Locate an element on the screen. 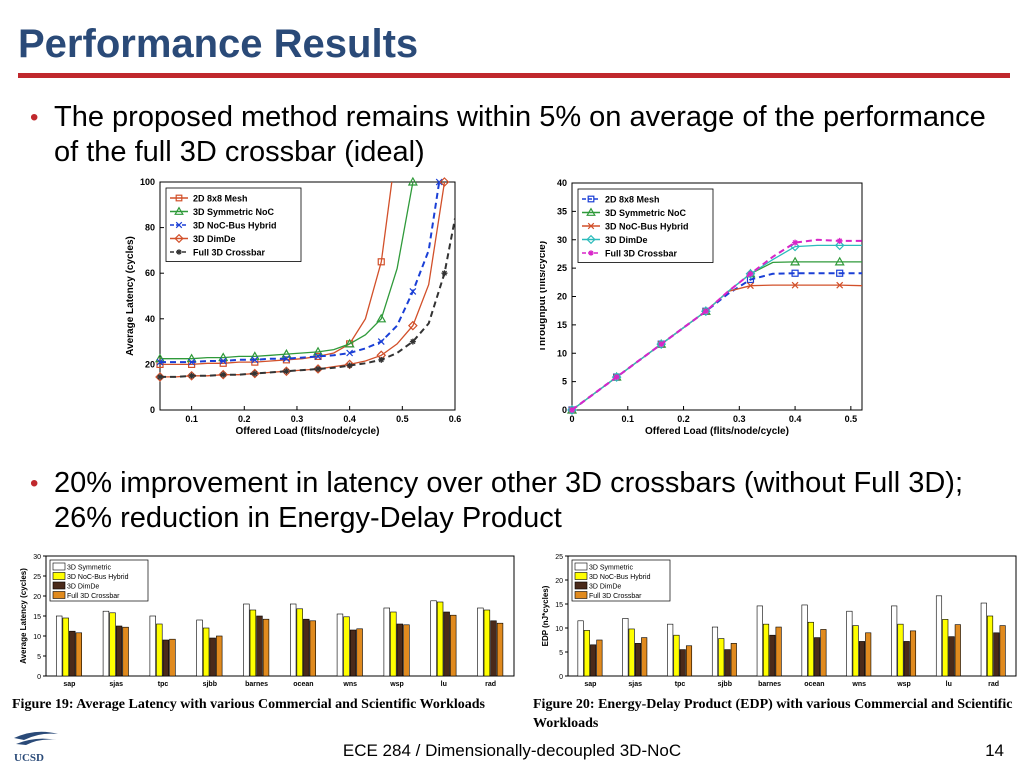 The height and width of the screenshot is (768, 1024). category-label: ocean is located at coordinates (303, 684).